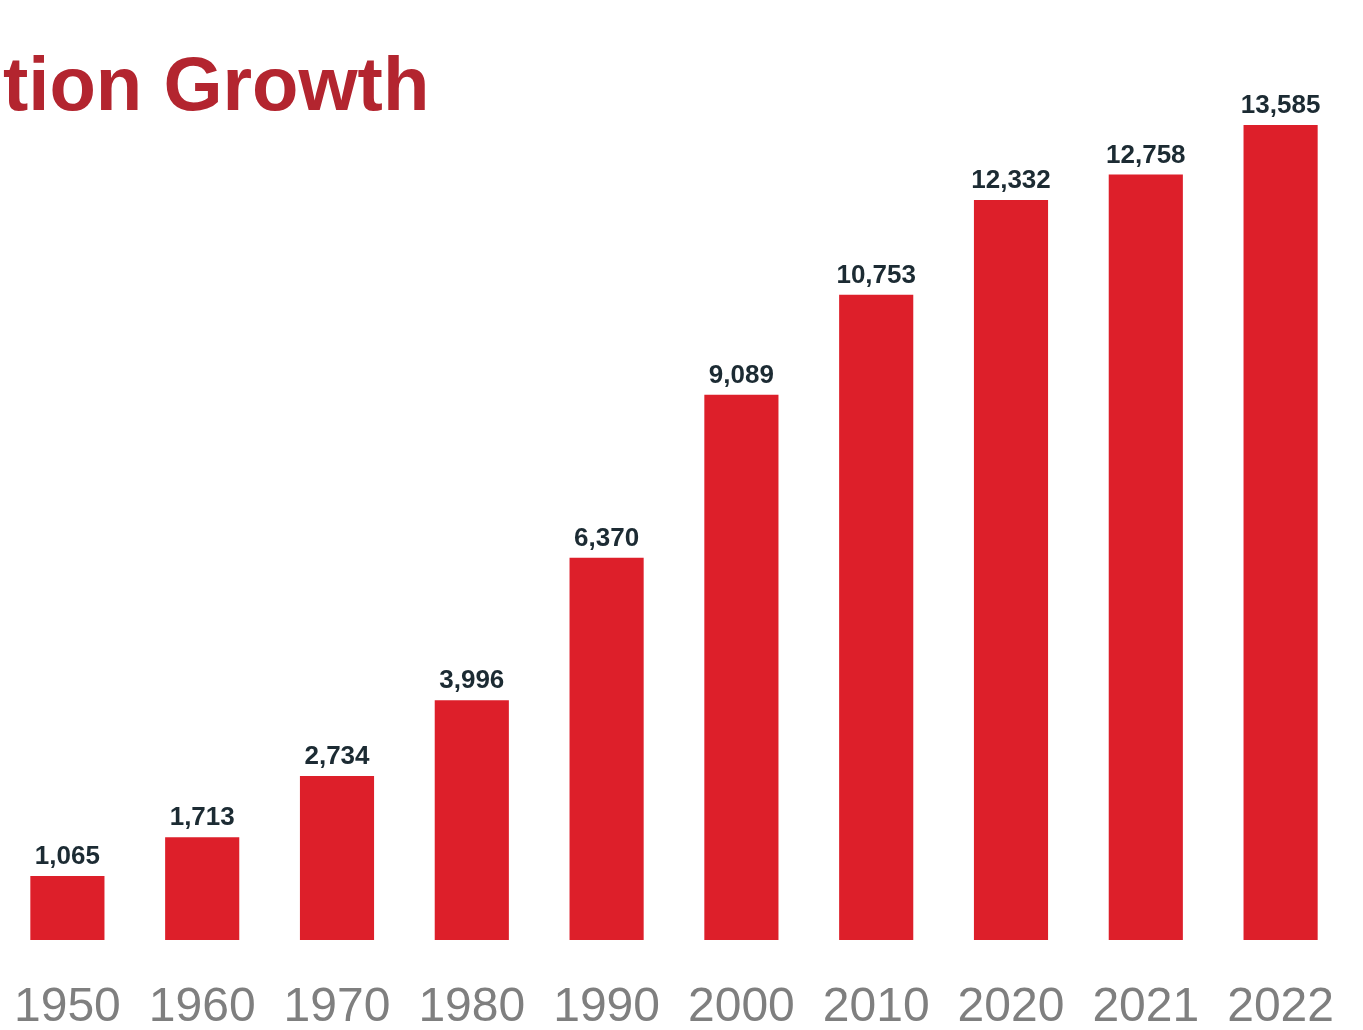 The image size is (1363, 1030). What do you see at coordinates (202, 816) in the screenshot?
I see `data-label: 1,713` at bounding box center [202, 816].